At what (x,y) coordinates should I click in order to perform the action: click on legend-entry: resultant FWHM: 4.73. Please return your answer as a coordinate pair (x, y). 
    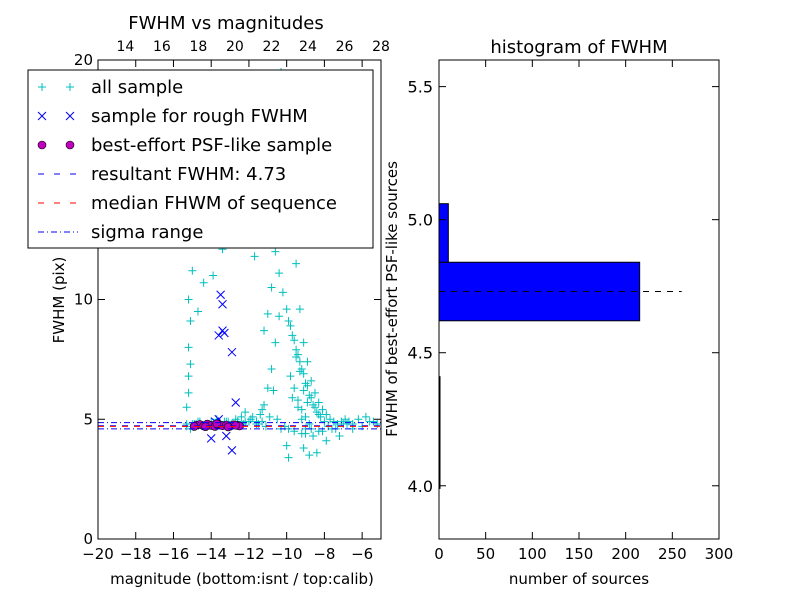
    Looking at the image, I should click on (162, 174).